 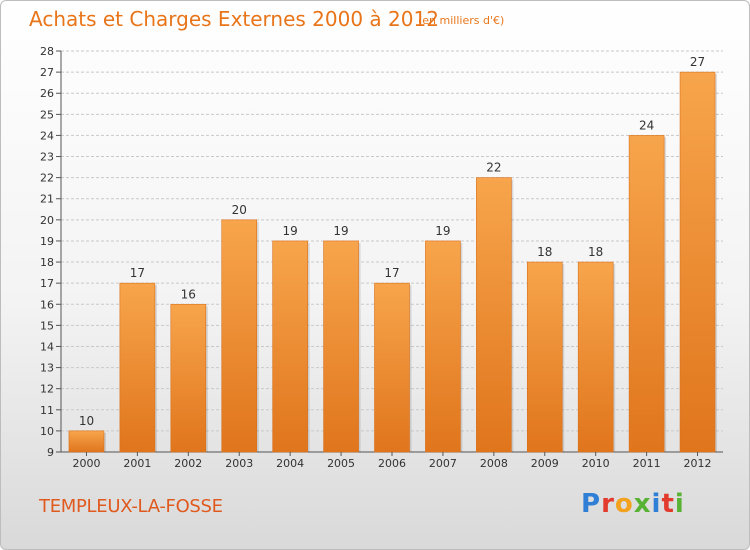 What do you see at coordinates (341, 346) in the screenshot?
I see `bar-2005` at bounding box center [341, 346].